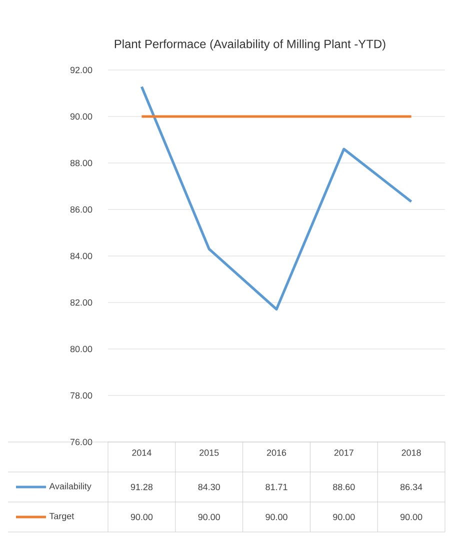 This screenshot has height=542, width=453. I want to click on y-tick-label: 84.00, so click(81, 256).